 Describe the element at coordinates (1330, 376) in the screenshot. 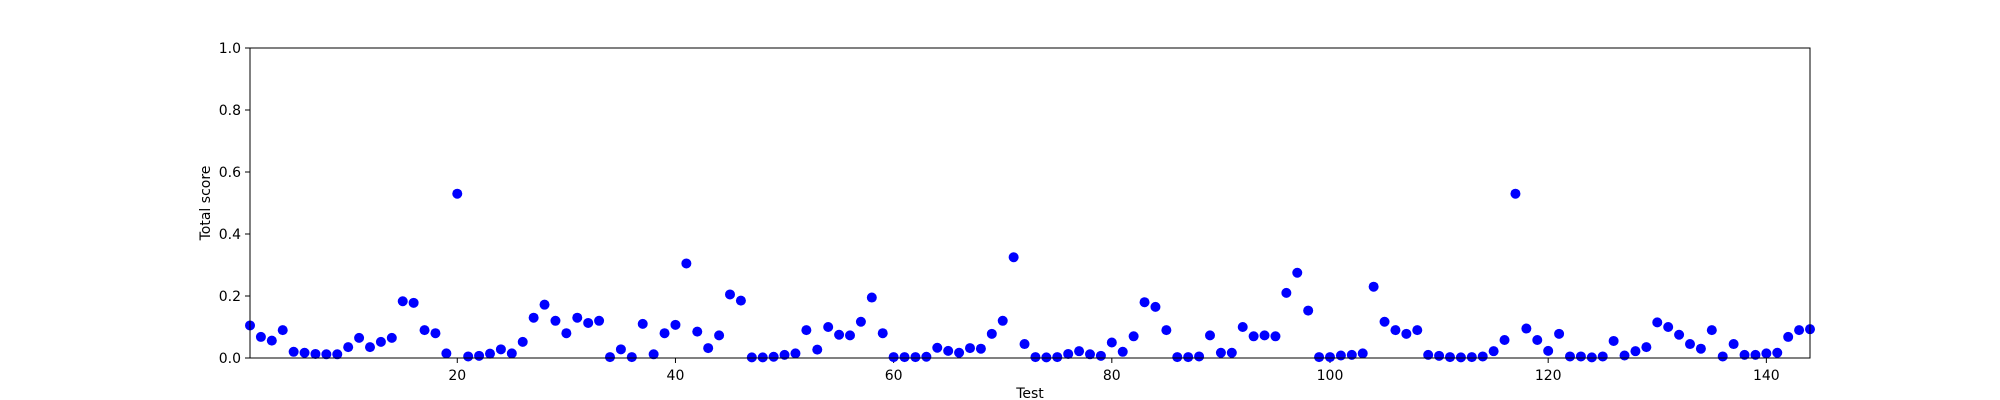

I see `x-tick-label: 100` at that location.